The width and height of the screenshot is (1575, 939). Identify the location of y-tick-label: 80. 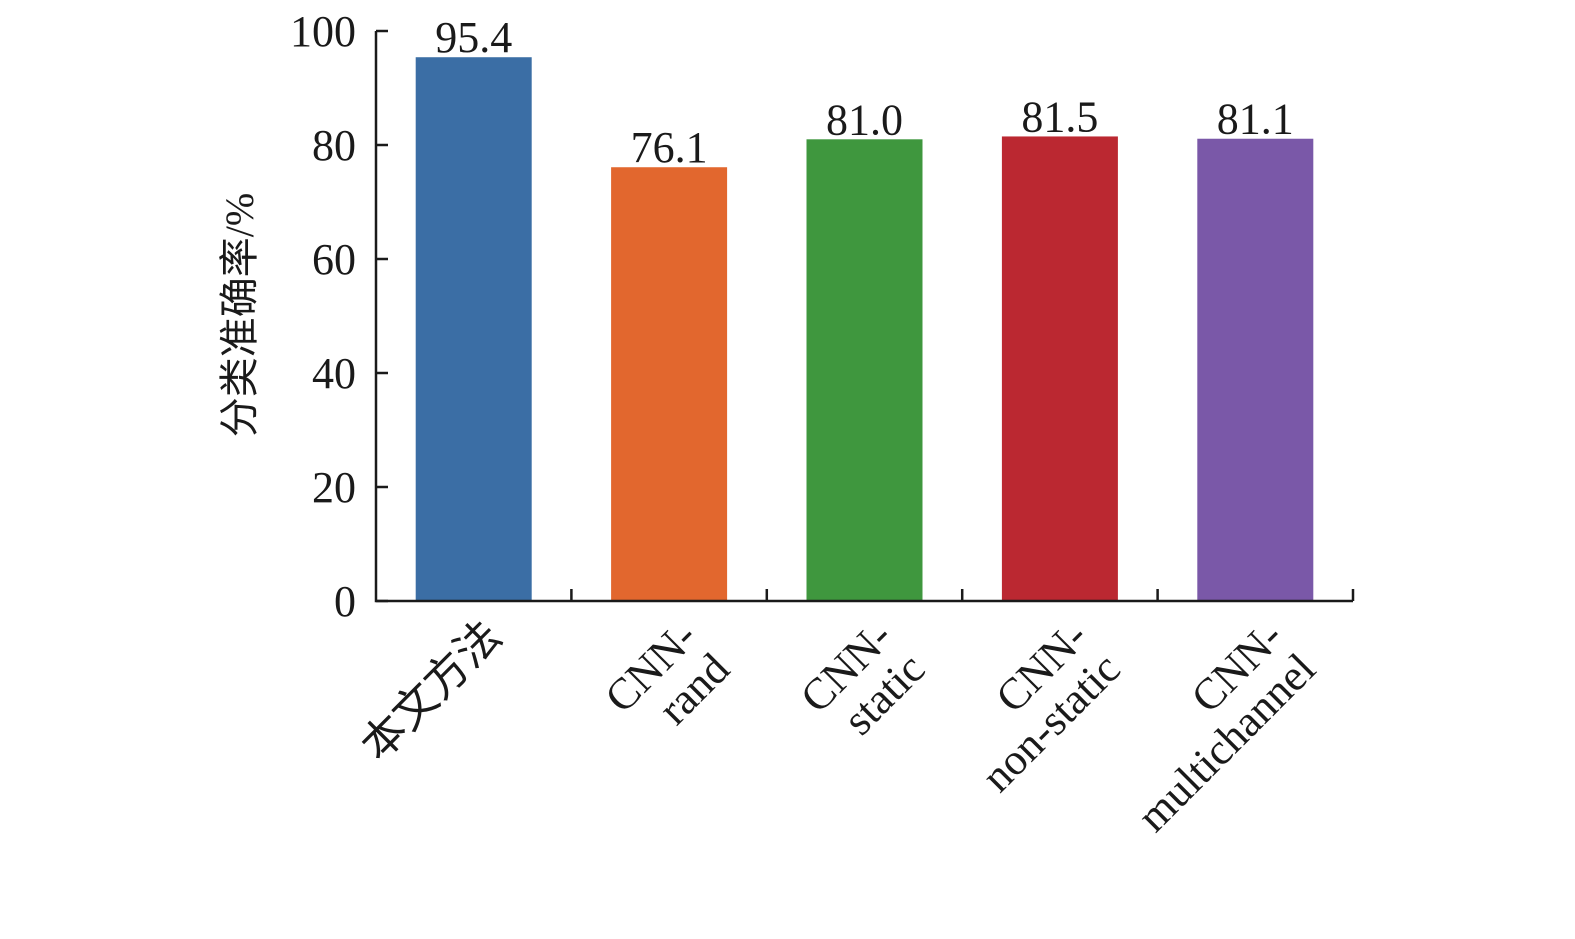
(334, 145).